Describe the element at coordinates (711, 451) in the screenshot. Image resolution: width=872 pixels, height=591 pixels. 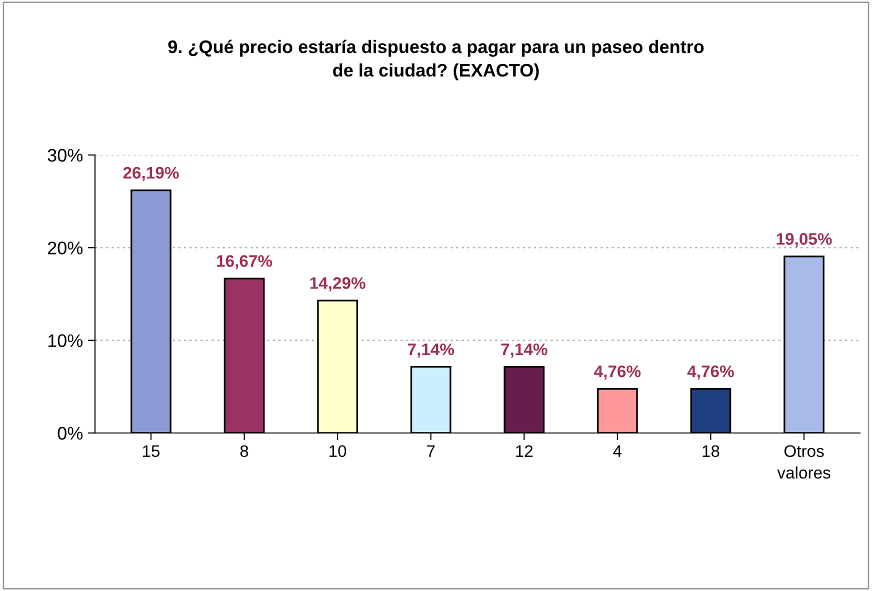
I see `x-tick-label: 18` at that location.